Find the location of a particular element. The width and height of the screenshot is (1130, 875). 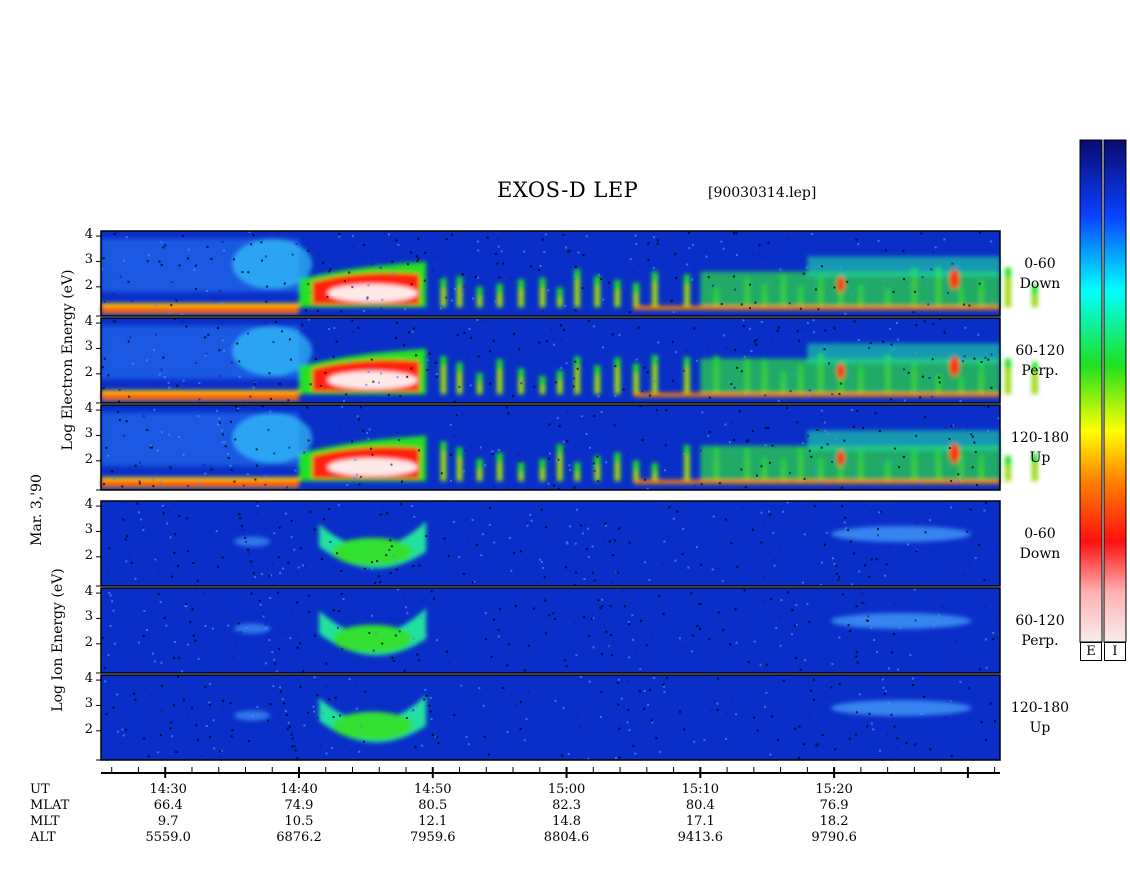

panel-label-3: 120-180 Up is located at coordinates (1040, 448).